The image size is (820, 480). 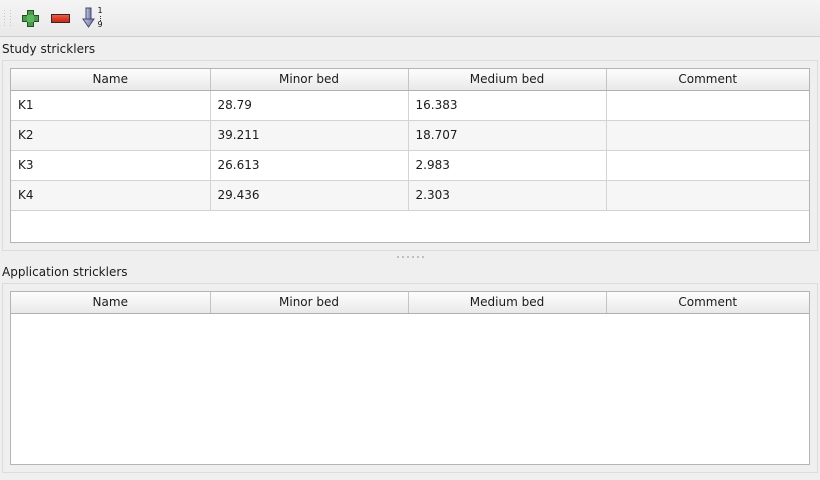 I want to click on study-stricklers-label: Study stricklers, so click(x=49, y=49).